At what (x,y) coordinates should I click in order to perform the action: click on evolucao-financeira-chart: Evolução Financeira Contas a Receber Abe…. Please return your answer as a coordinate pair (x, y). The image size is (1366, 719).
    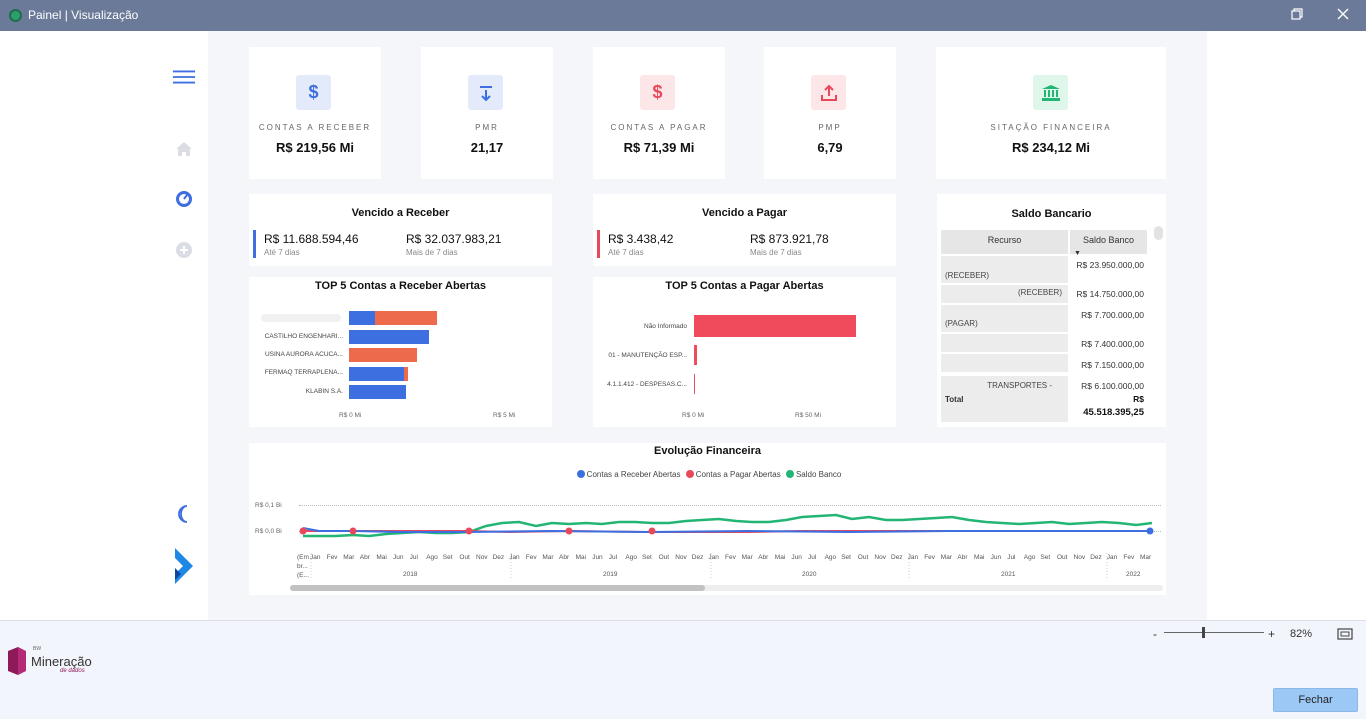
    Looking at the image, I should click on (707, 519).